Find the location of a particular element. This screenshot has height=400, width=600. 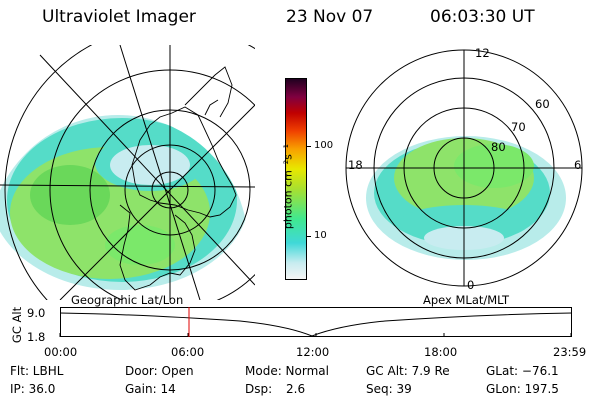

colorbar is located at coordinates (296, 179).